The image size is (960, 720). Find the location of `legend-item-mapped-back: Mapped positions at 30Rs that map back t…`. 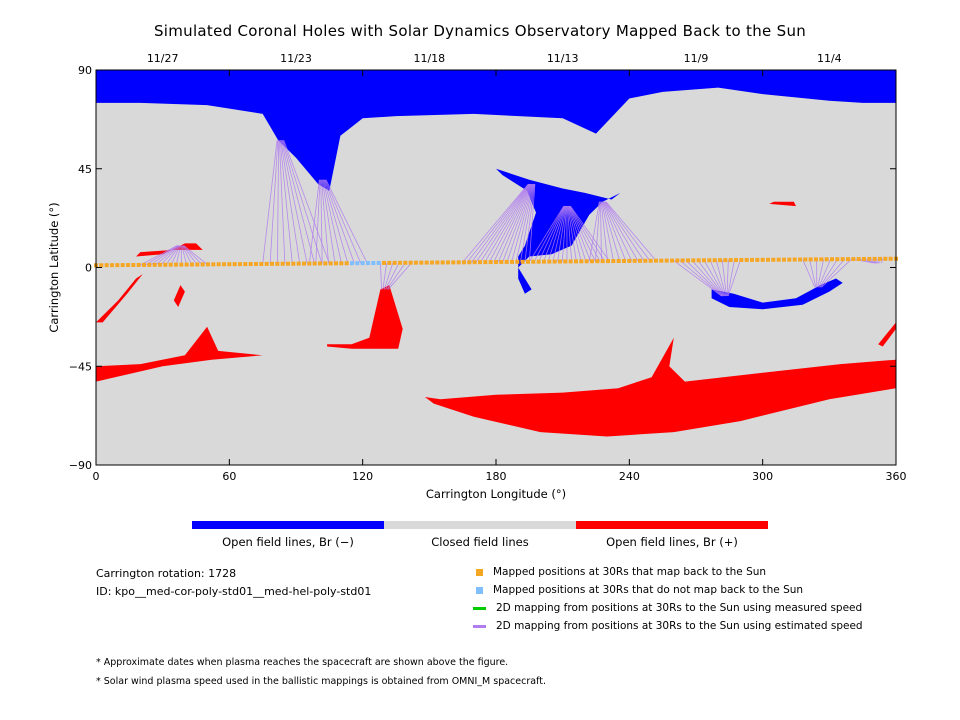

legend-item-mapped-back: Mapped positions at 30Rs that map back t… is located at coordinates (621, 573).